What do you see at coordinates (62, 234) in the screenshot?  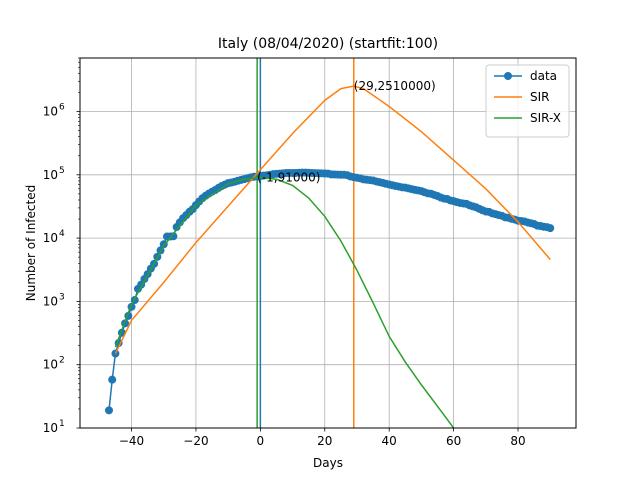 I see `y-tick-exponent: 4` at bounding box center [62, 234].